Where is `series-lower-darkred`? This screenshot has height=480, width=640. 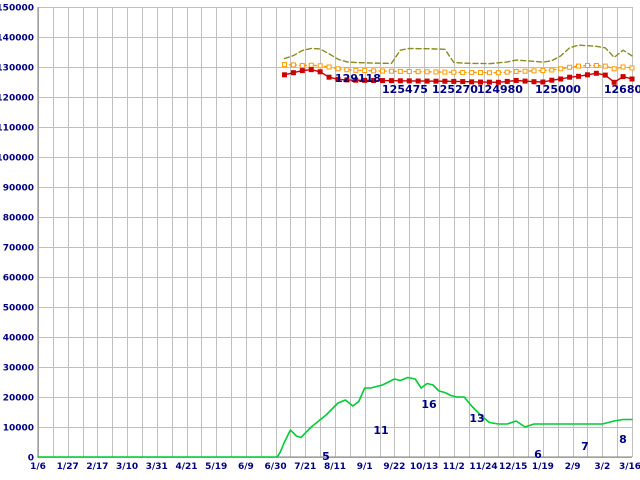
series-lower-darkred is located at coordinates (458, 76).